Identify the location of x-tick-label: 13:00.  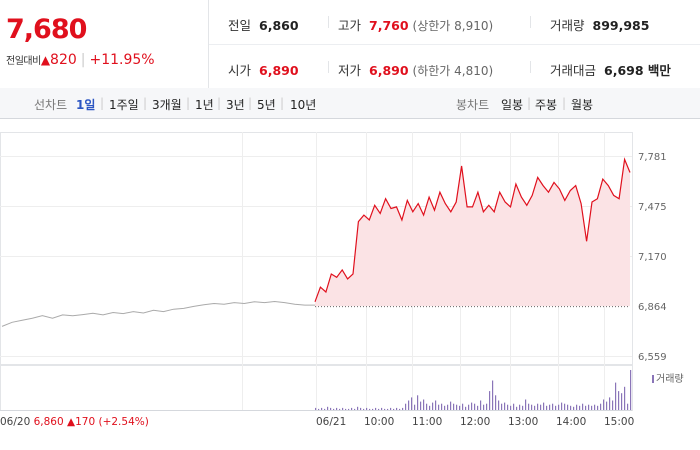
(523, 422).